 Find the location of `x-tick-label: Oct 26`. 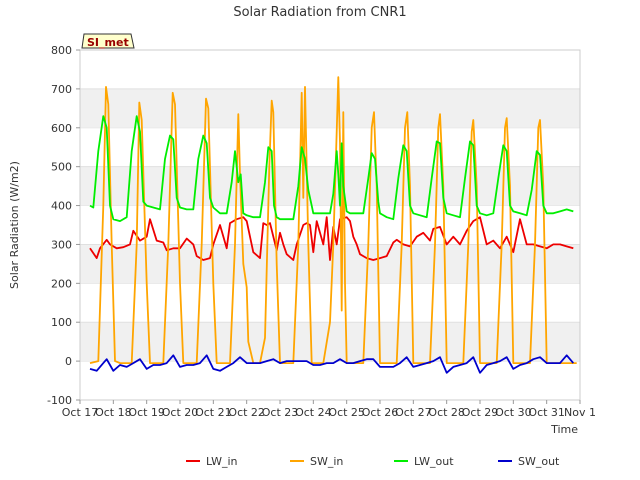

x-tick-label: Oct 26 is located at coordinates (380, 412).